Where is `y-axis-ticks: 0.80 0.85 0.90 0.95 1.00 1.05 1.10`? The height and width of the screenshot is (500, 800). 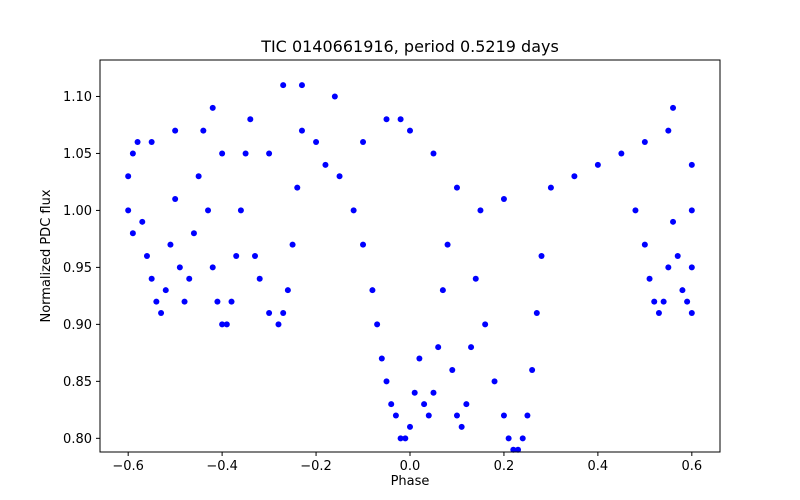
y-axis-ticks: 0.80 0.85 0.90 0.95 1.00 1.05 1.10 is located at coordinates (81, 268).